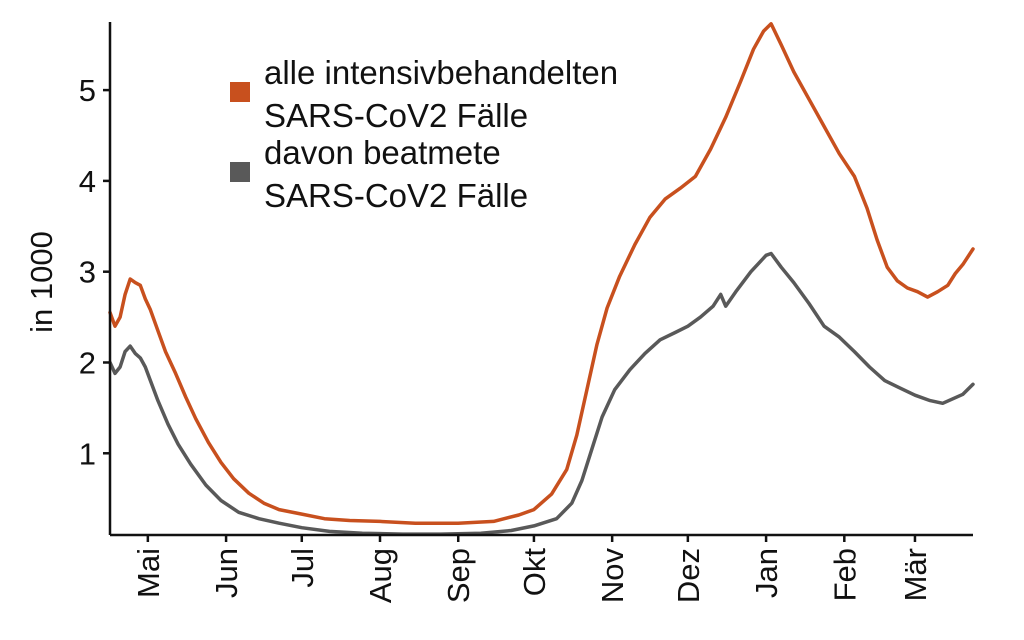 The image size is (1024, 640). I want to click on y-tick-label: 4, so click(87, 181).